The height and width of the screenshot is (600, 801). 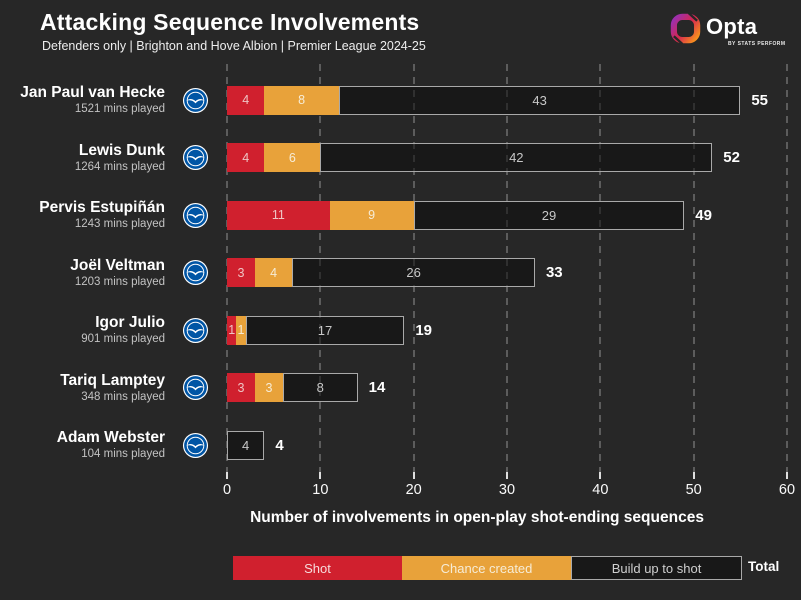 I want to click on opta-brand-icon, so click(x=685, y=28).